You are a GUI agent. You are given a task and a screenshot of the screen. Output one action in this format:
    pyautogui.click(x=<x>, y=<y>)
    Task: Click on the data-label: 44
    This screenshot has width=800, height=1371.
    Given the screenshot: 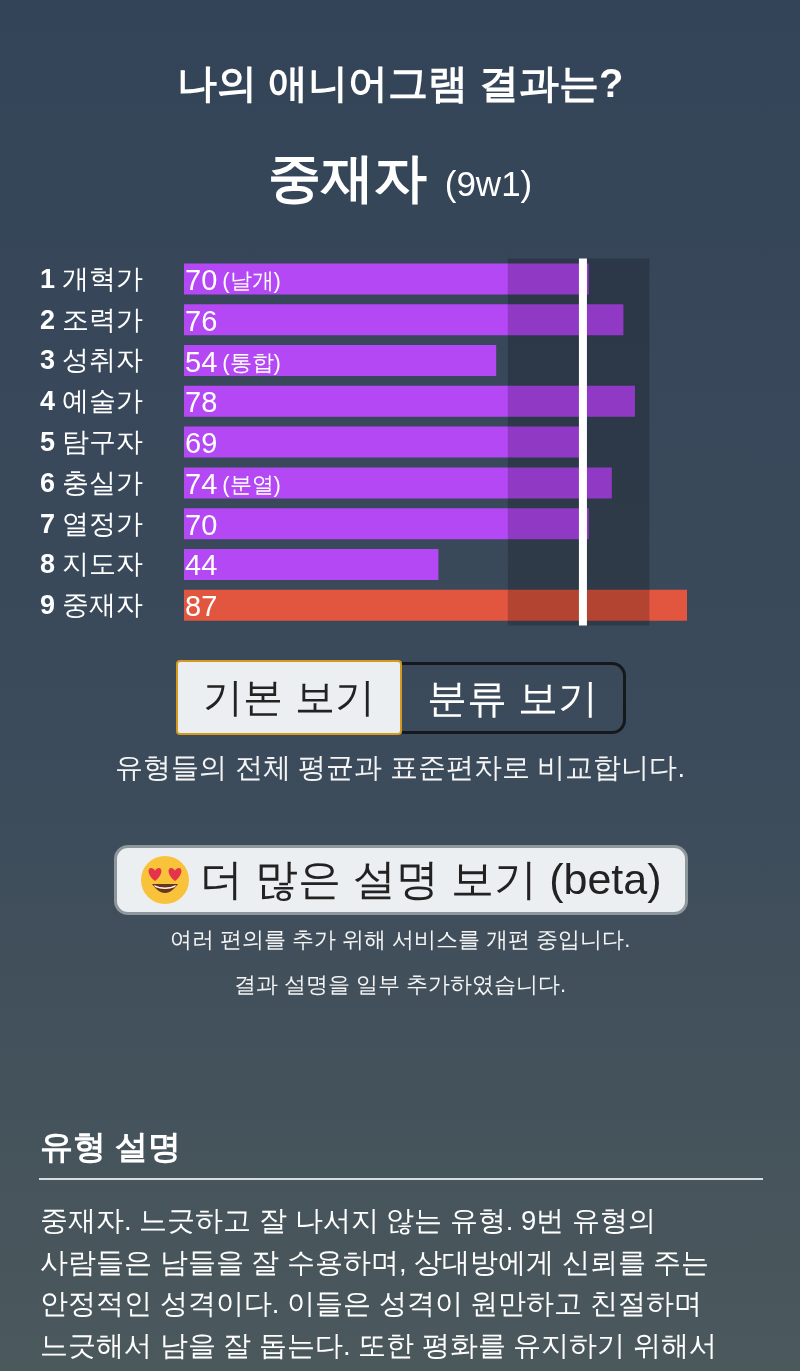 What is the action you would take?
    pyautogui.click(x=201, y=565)
    